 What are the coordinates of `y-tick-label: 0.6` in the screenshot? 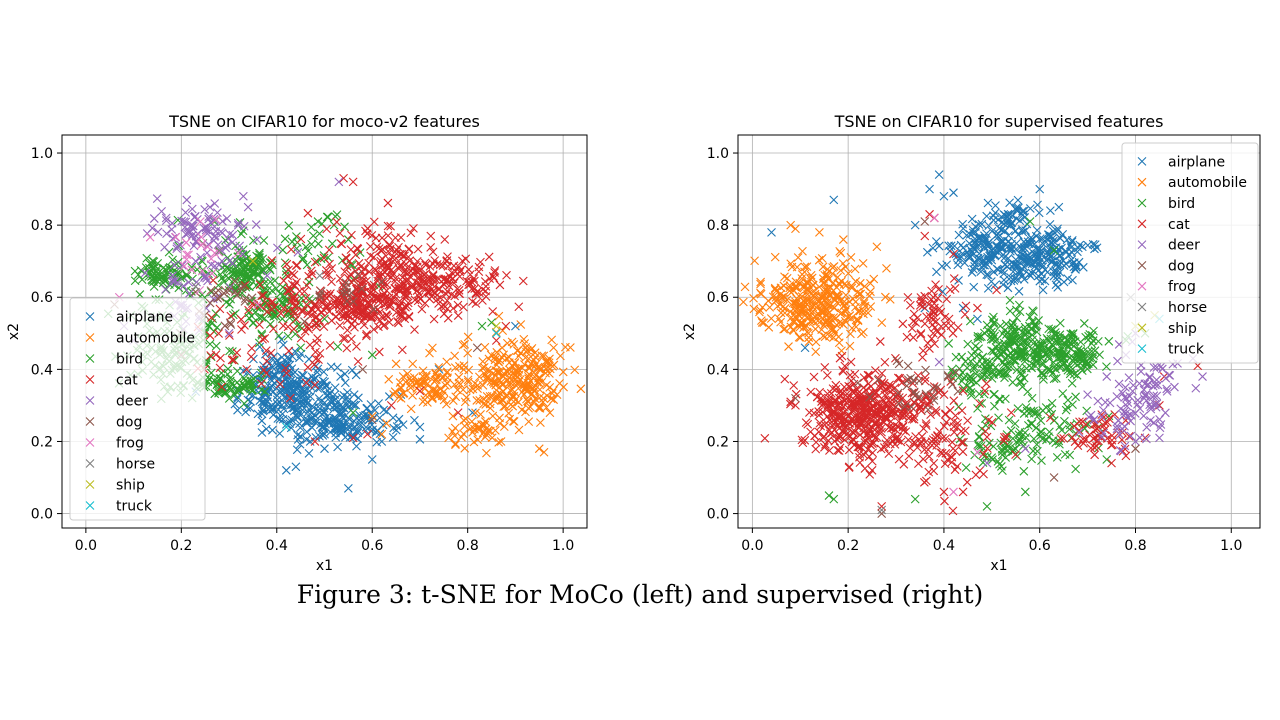 It's located at (718, 298).